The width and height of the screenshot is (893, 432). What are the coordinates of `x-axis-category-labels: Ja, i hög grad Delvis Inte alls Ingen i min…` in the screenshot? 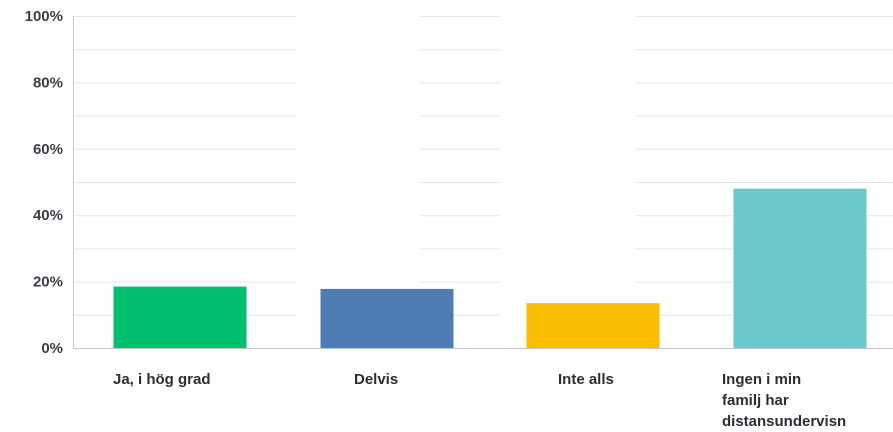 It's located at (479, 400).